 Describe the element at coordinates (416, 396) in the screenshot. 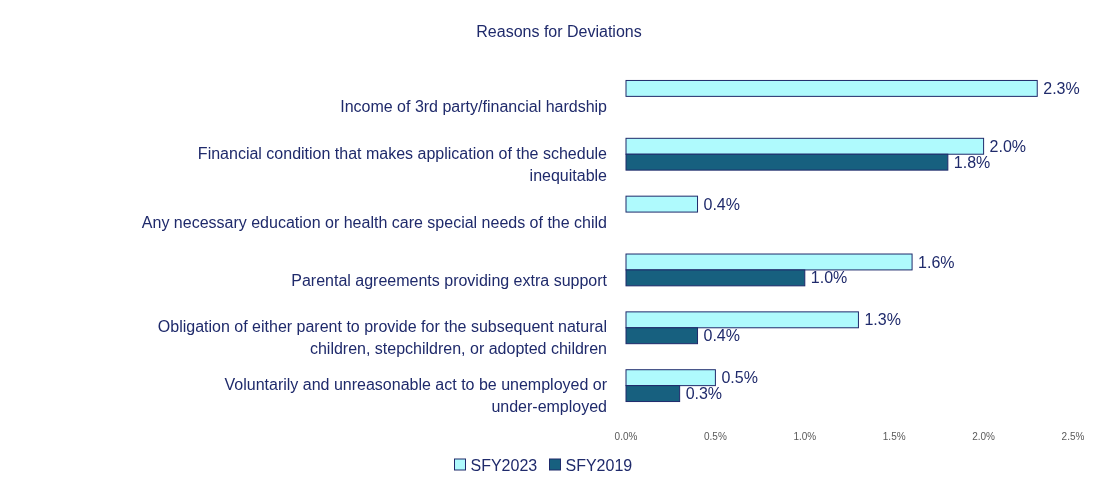

I see `y-tick-label: Voluntarily and unreasonable act to be unemployed or under-employed` at that location.